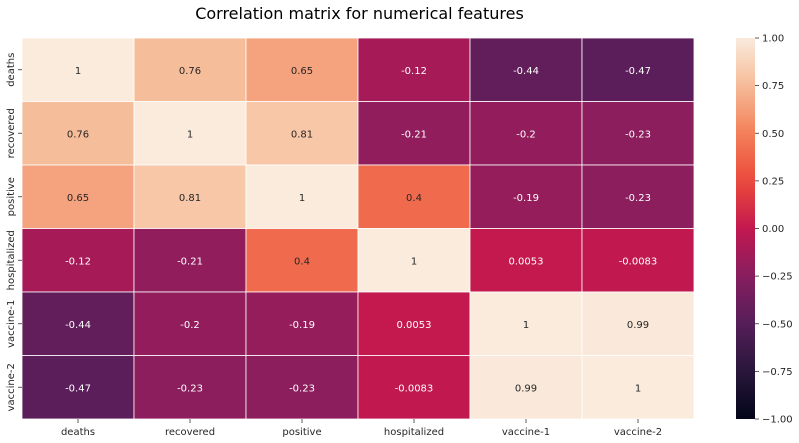 The height and width of the screenshot is (443, 799). What do you see at coordinates (773, 86) in the screenshot?
I see `colorbar-tick-label: 0.75` at bounding box center [773, 86].